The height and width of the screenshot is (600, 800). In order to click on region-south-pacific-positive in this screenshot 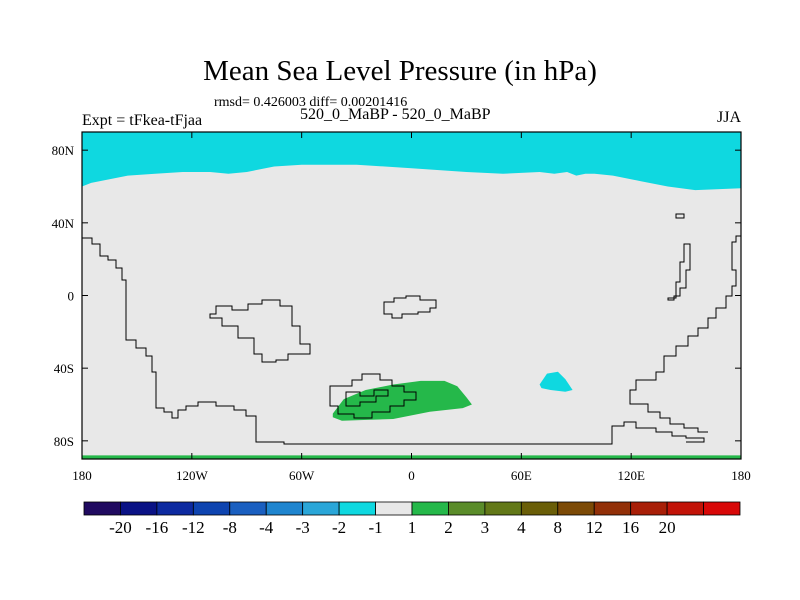, I will do `click(402, 400)`.